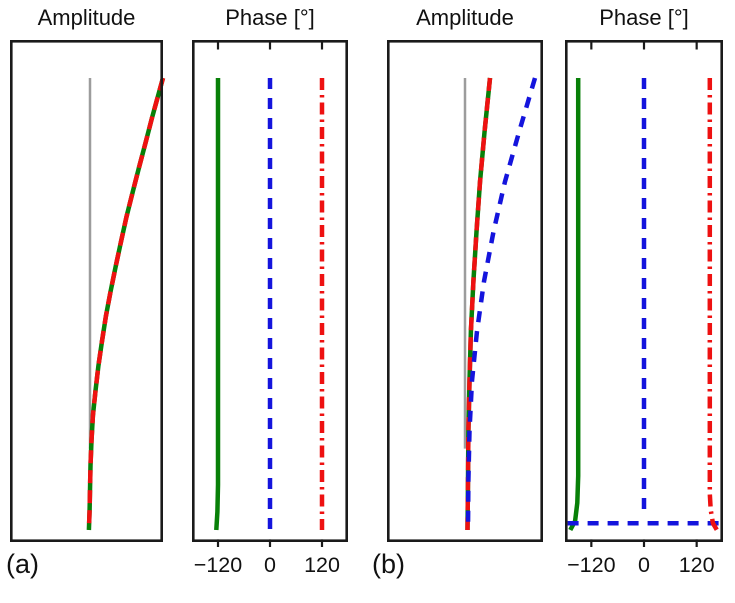 This screenshot has width=735, height=603. What do you see at coordinates (388, 564) in the screenshot?
I see `panel-label-b: (b)` at bounding box center [388, 564].